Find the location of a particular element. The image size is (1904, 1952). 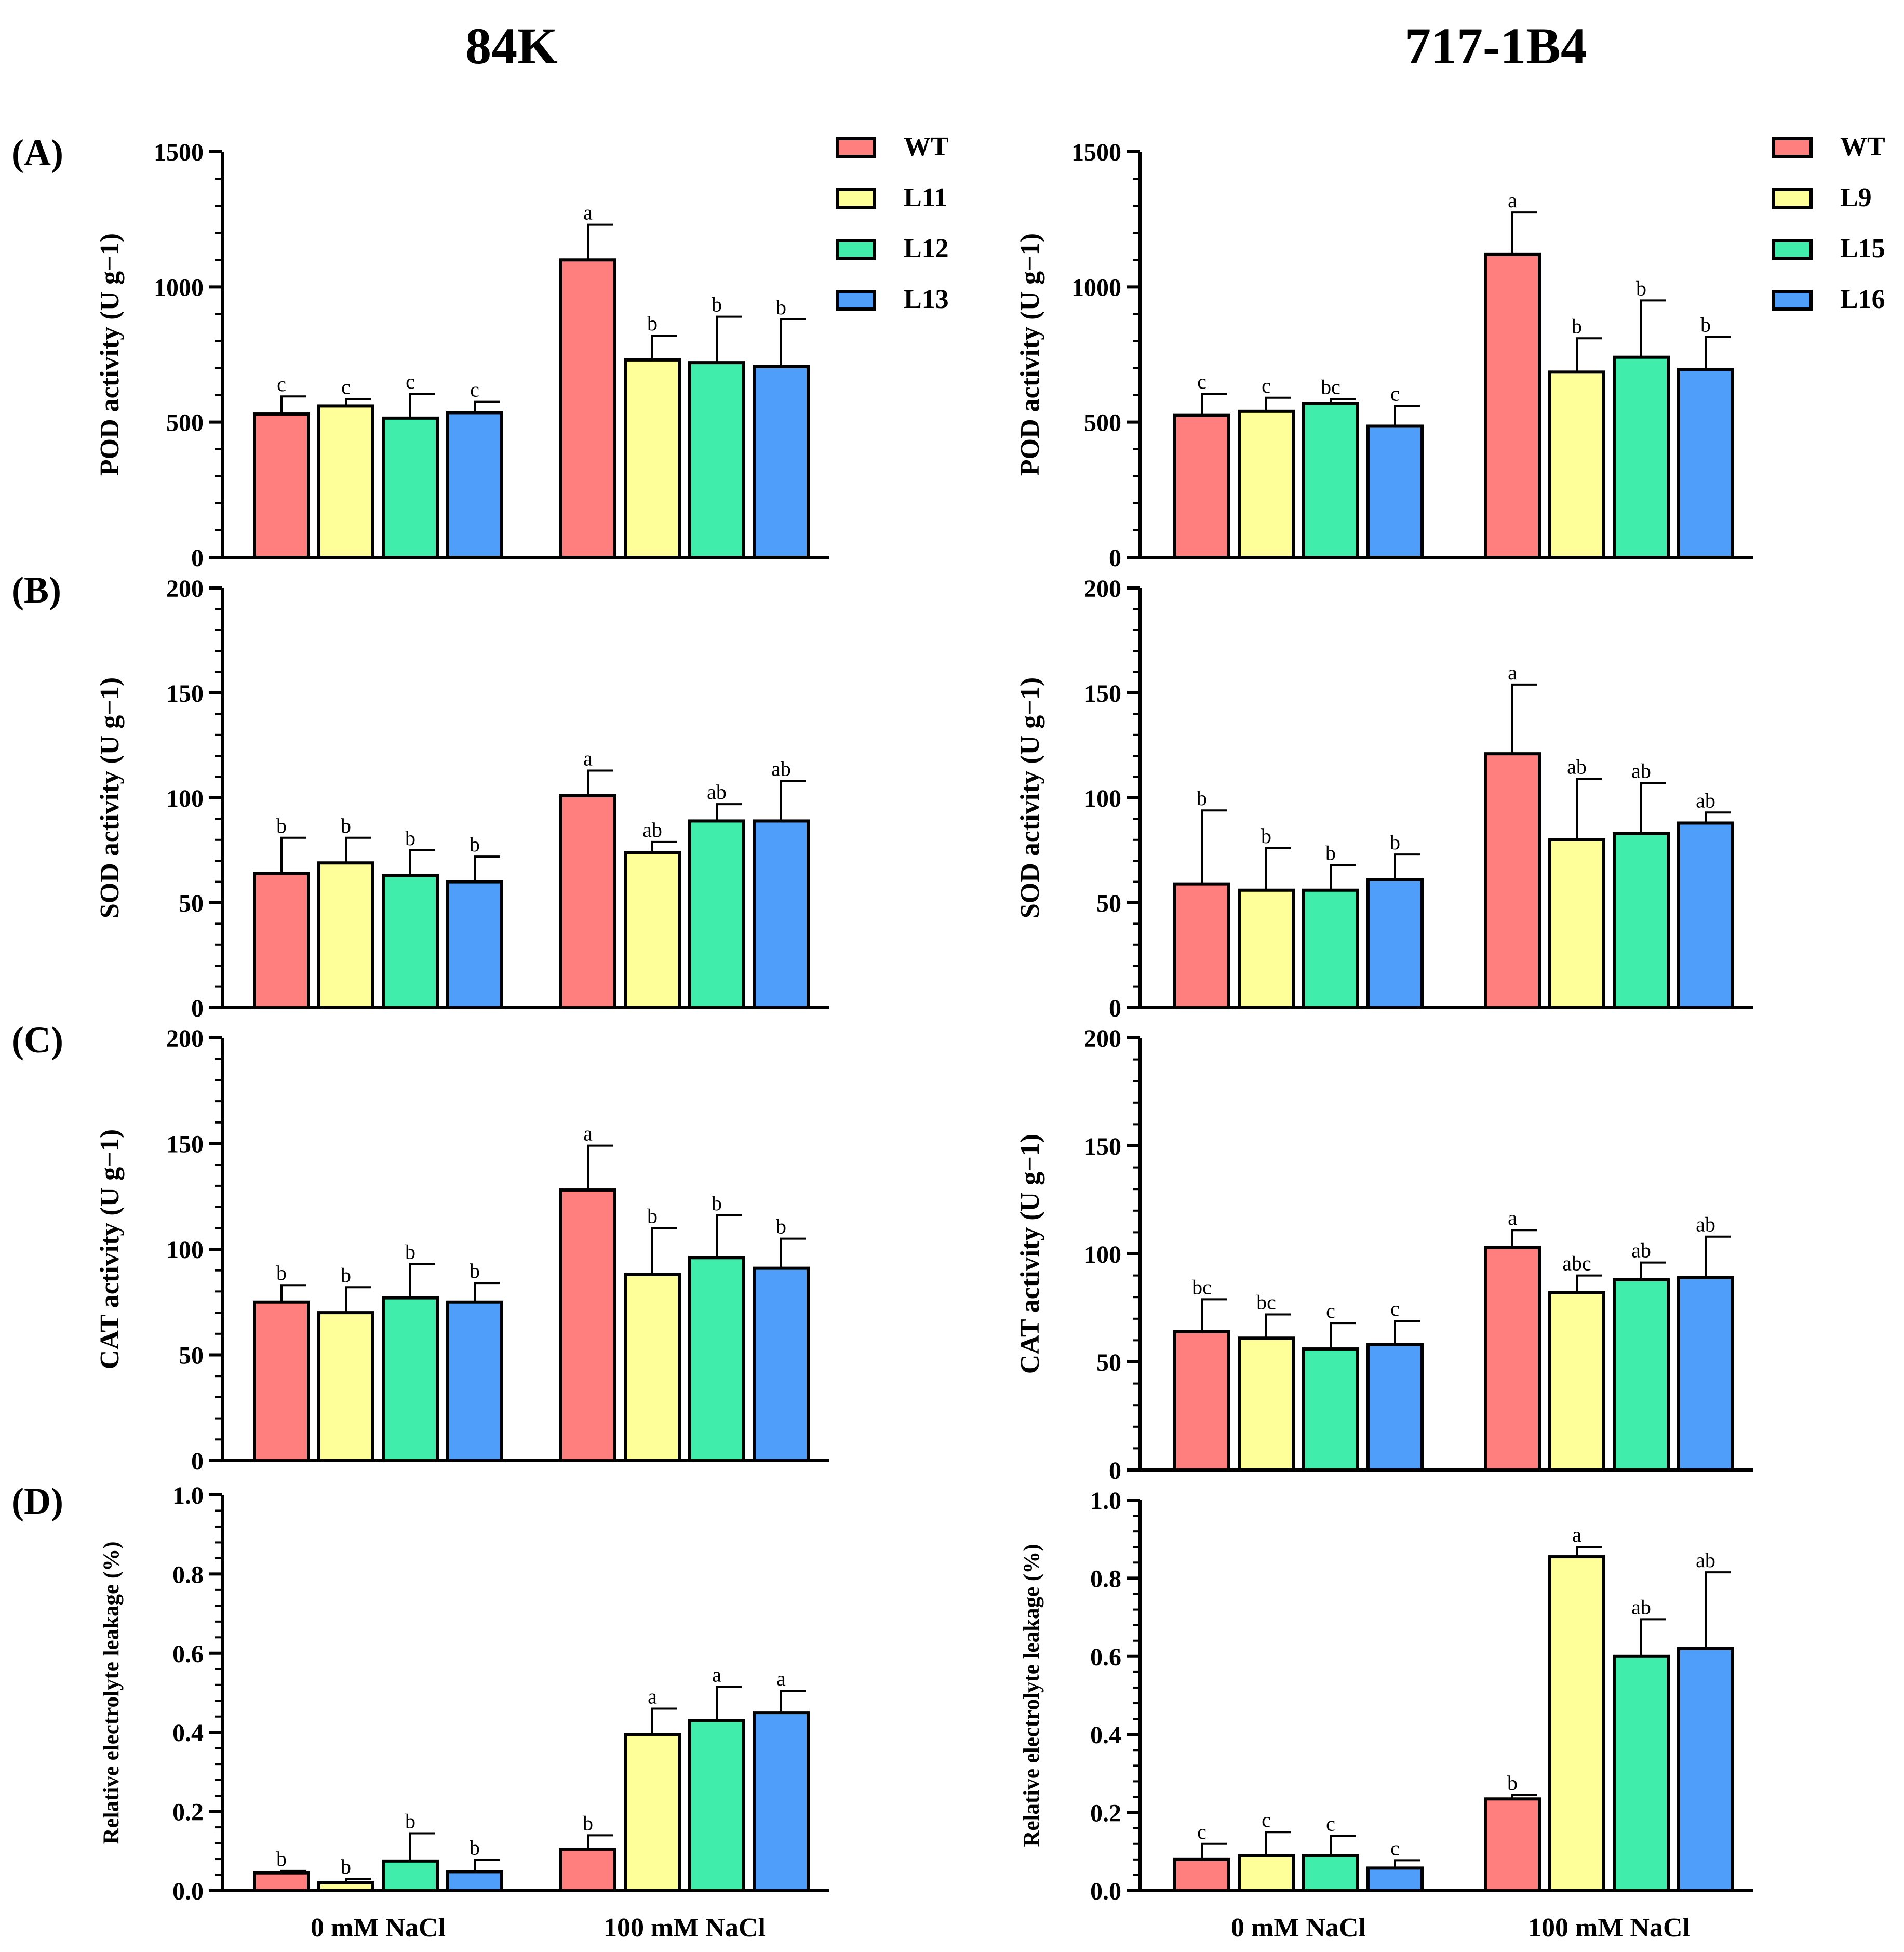

panel-label-c: (C) is located at coordinates (37, 1040).